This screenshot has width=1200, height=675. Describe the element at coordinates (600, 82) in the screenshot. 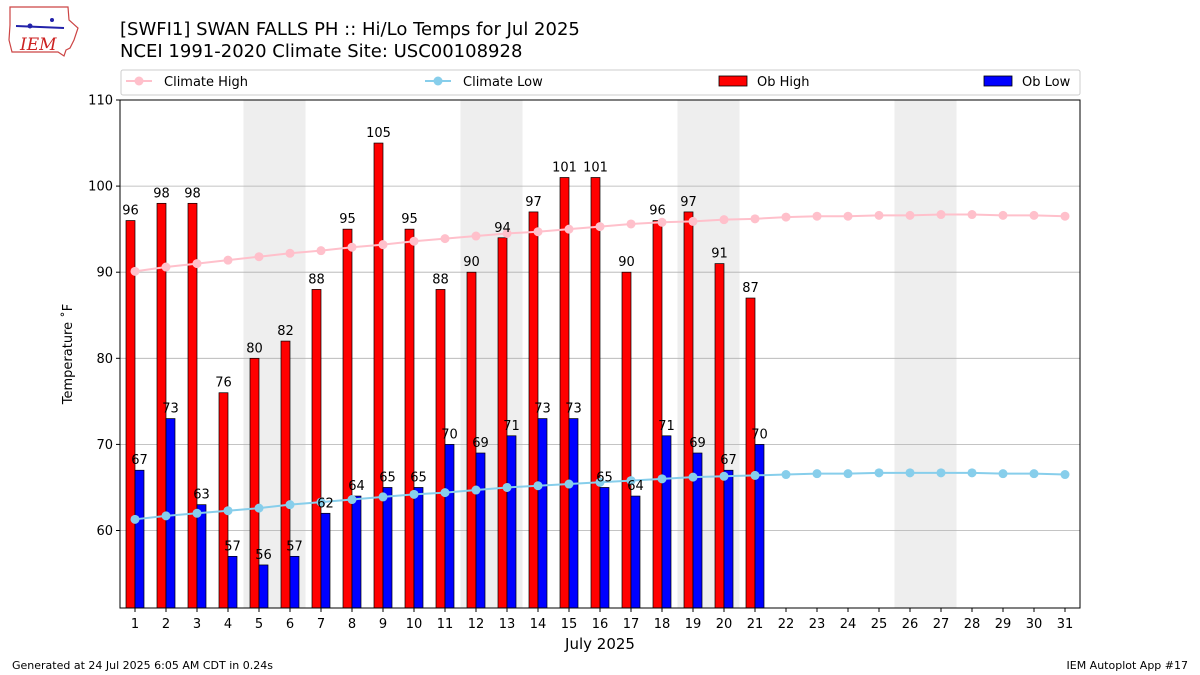

I see `legend-frame` at that location.